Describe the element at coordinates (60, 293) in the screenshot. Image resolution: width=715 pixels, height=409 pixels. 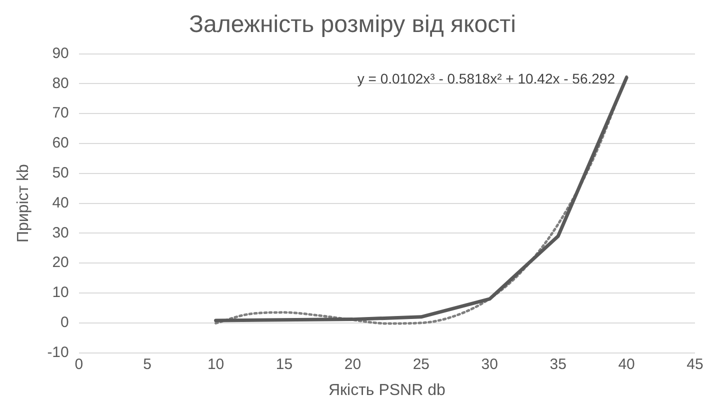
I see `y-tick-label: 10` at that location.